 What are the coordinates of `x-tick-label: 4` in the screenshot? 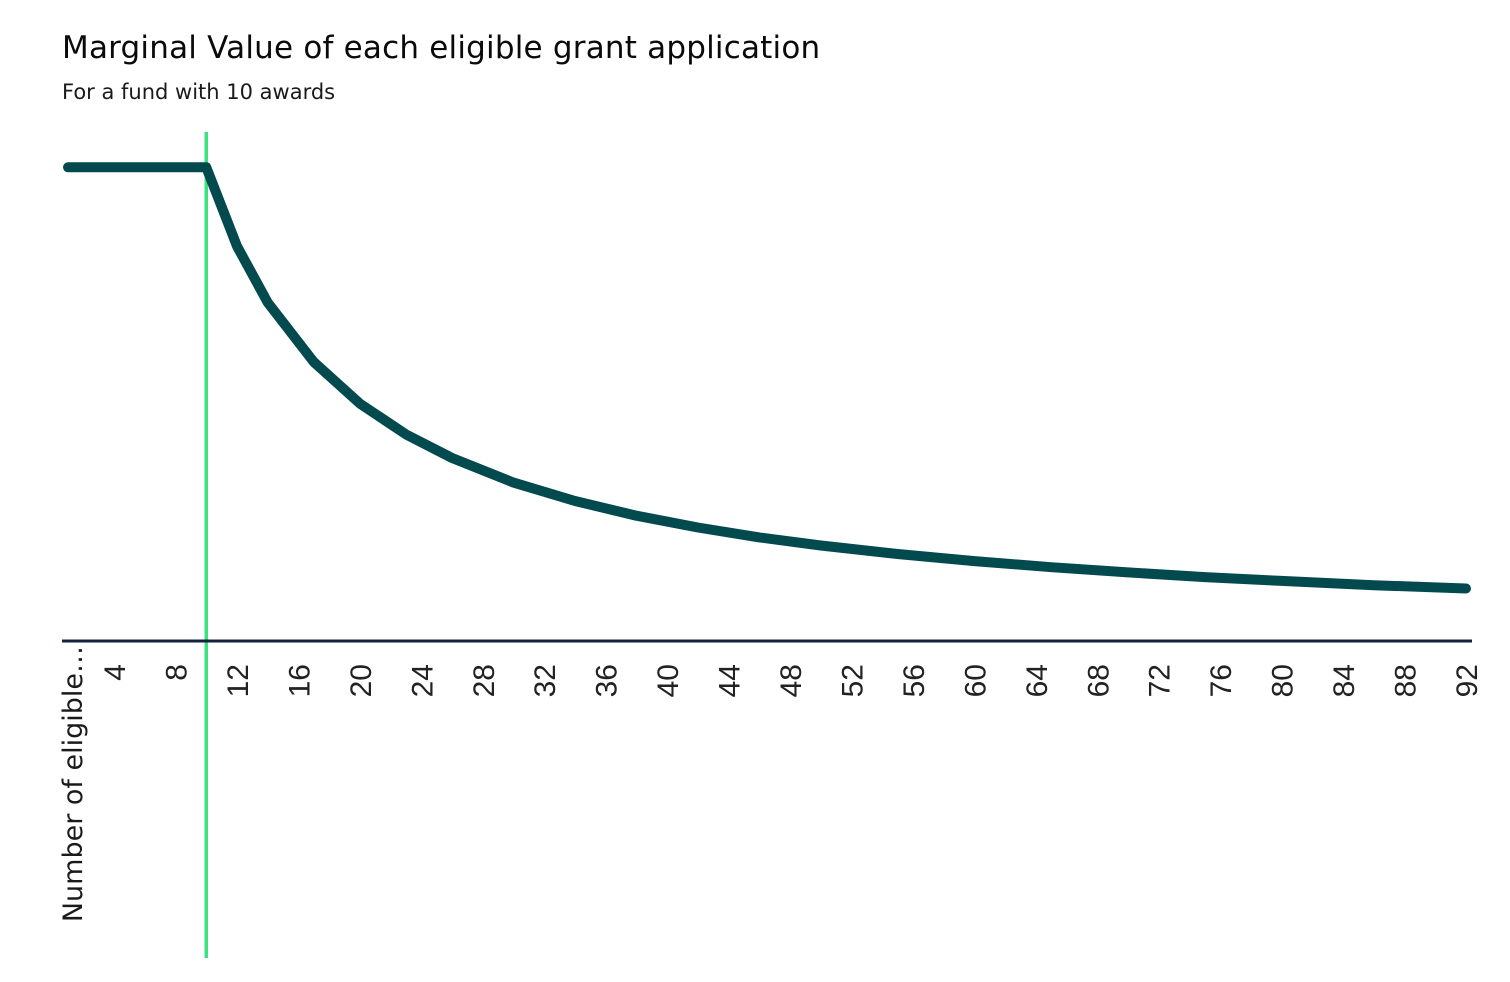 It's located at (115, 672).